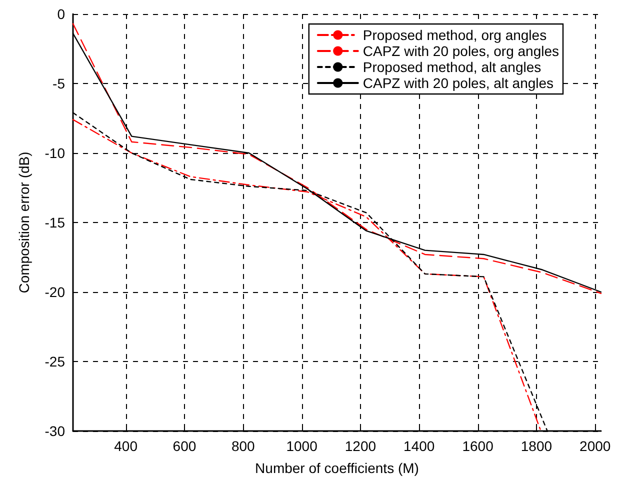 The width and height of the screenshot is (621, 480). I want to click on y-tick-label: 0, so click(61, 14).